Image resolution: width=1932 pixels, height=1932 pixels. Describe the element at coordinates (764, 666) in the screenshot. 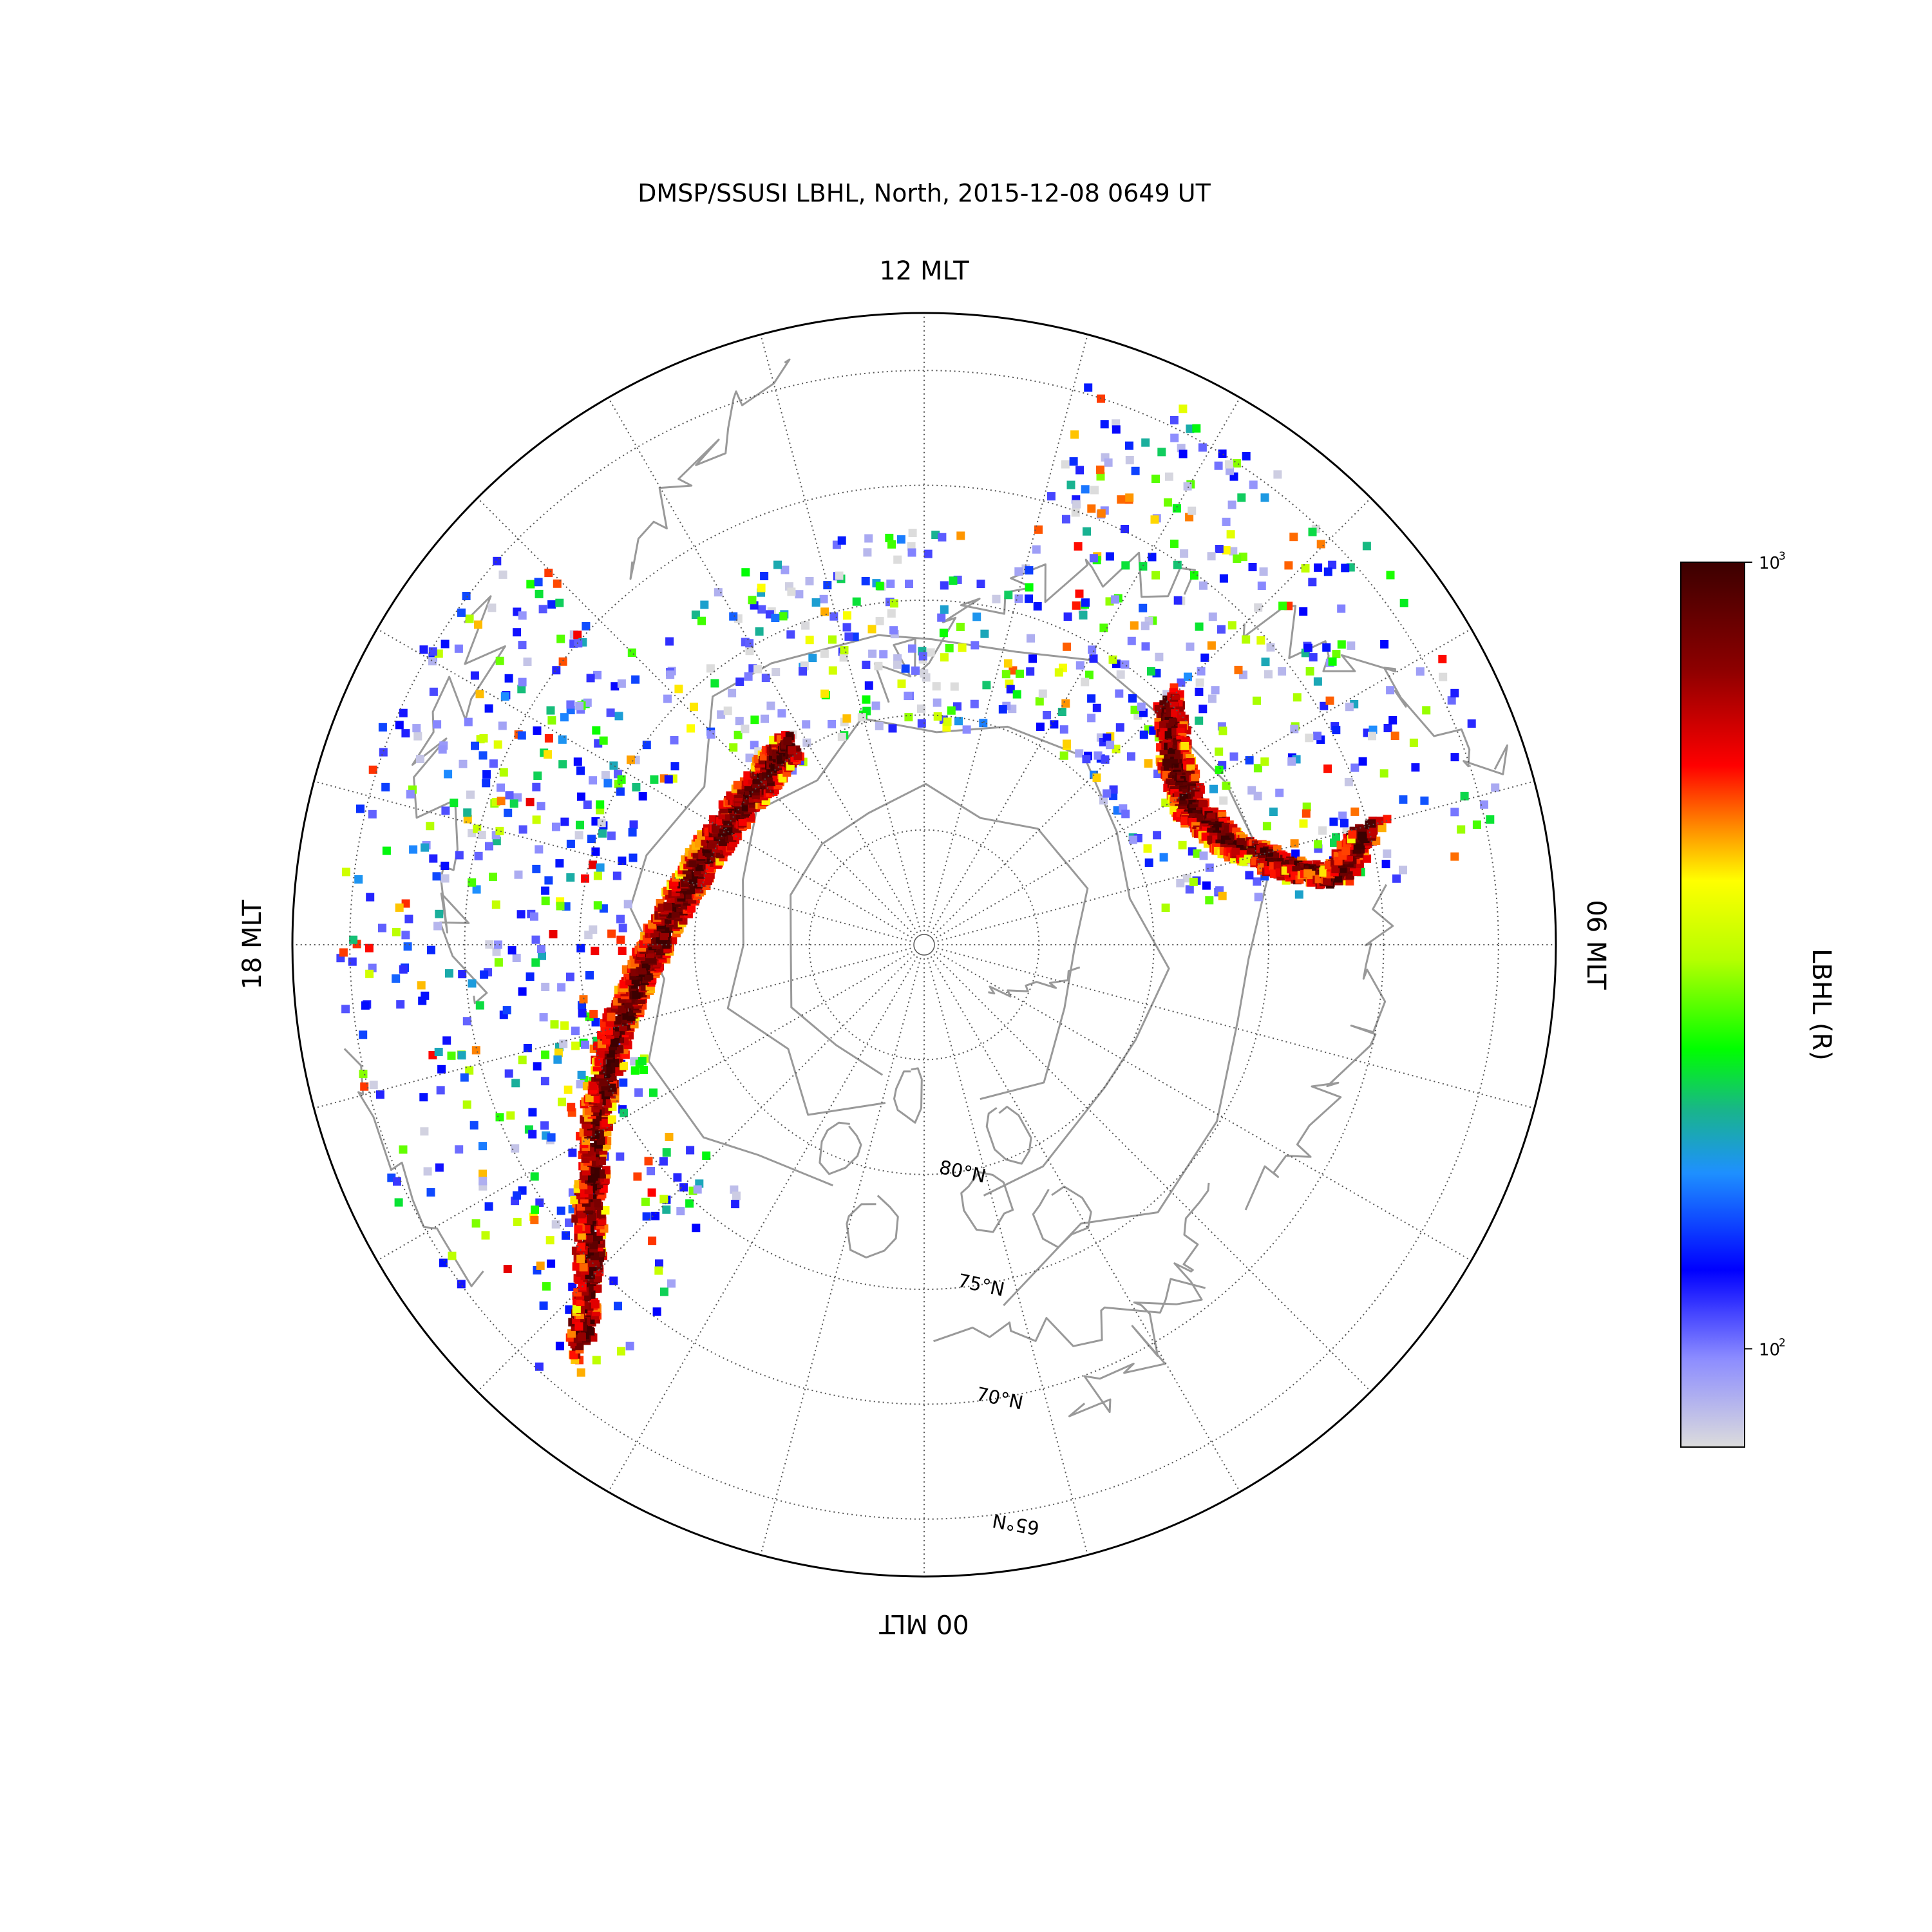

I see `mlt-meridian` at that location.